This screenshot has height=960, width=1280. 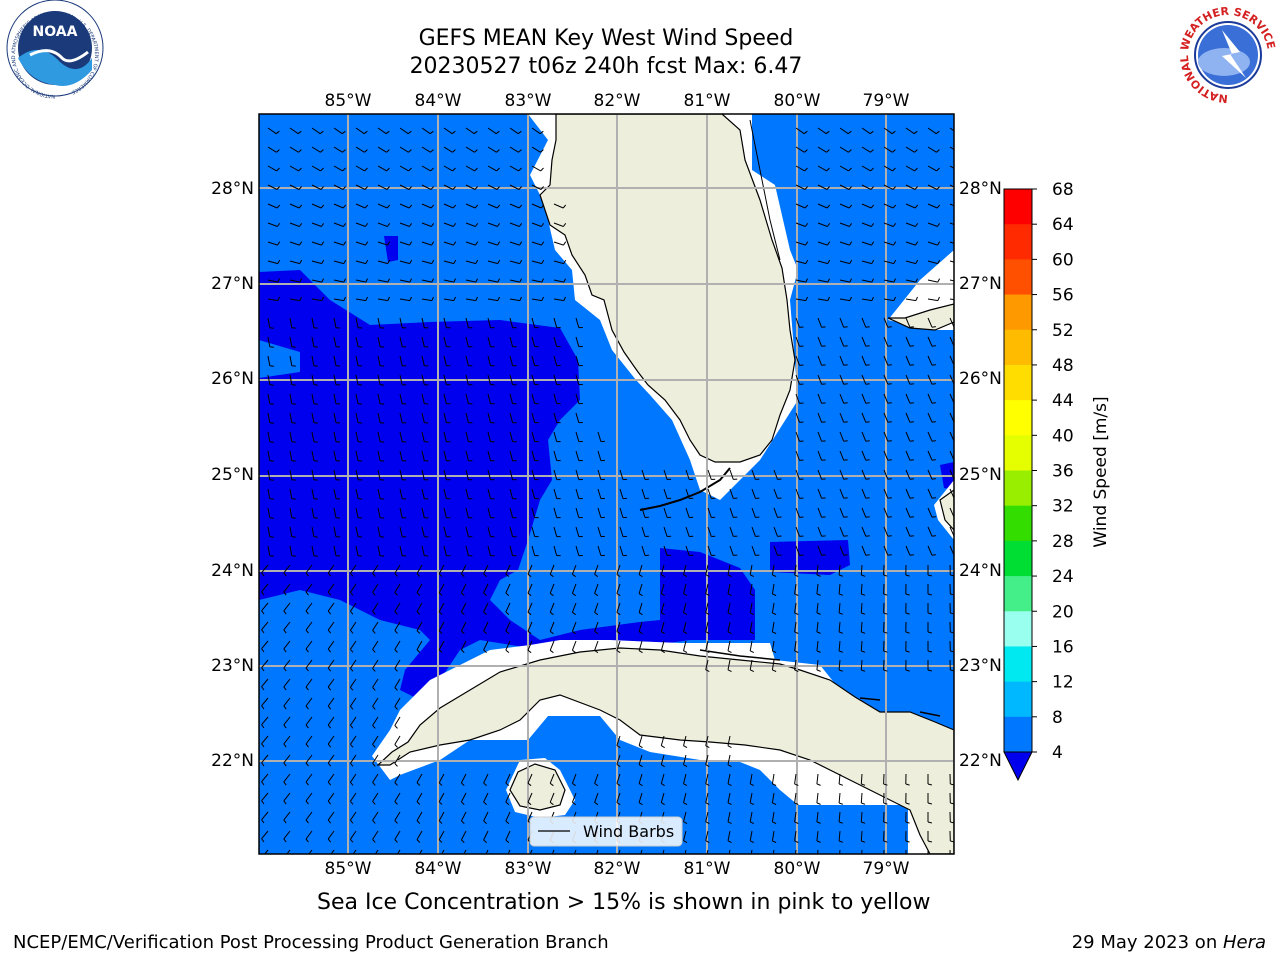 What do you see at coordinates (1063, 260) in the screenshot?
I see `colorbar-tick-label: 60` at bounding box center [1063, 260].